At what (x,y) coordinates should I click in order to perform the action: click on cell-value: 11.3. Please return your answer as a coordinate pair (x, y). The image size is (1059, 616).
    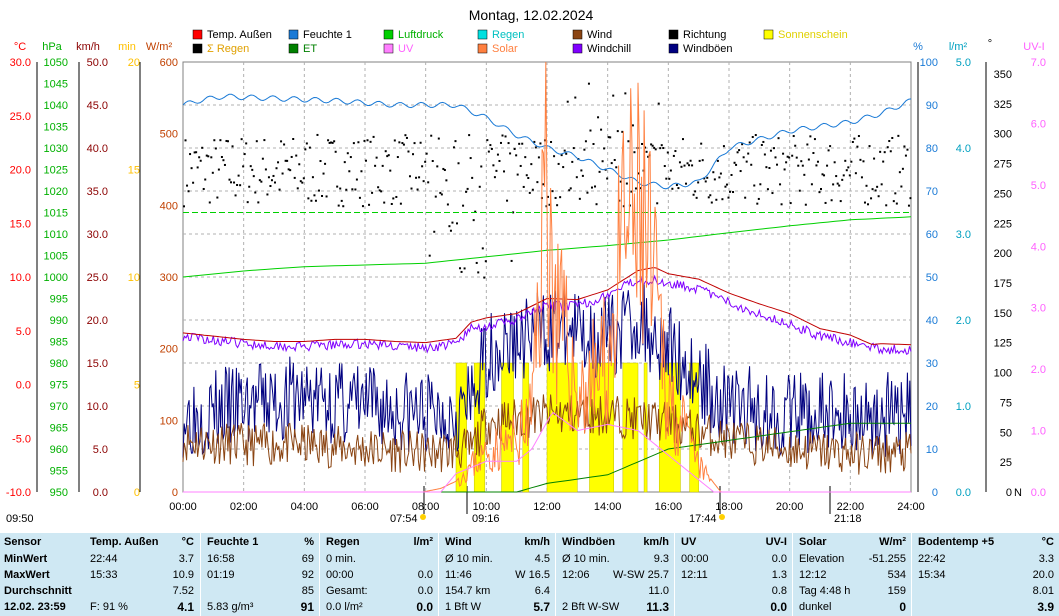
    Looking at the image, I should click on (657, 607).